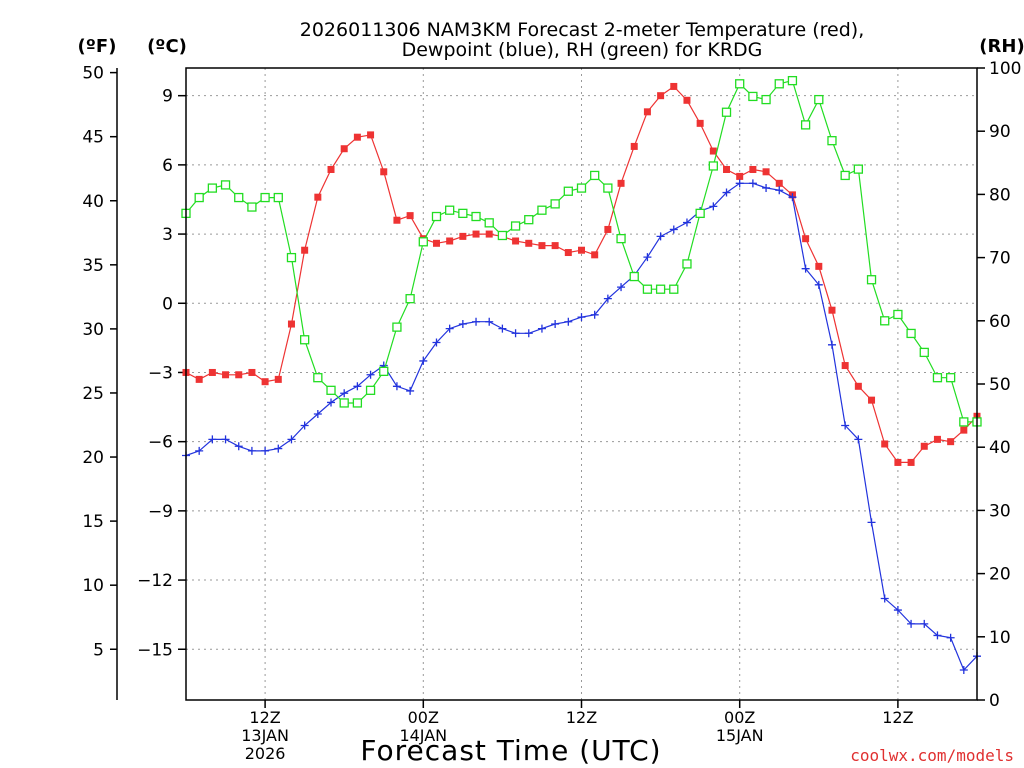 This screenshot has width=1024, height=768. I want to click on fahrenheit-tick-label: 5, so click(98, 650).